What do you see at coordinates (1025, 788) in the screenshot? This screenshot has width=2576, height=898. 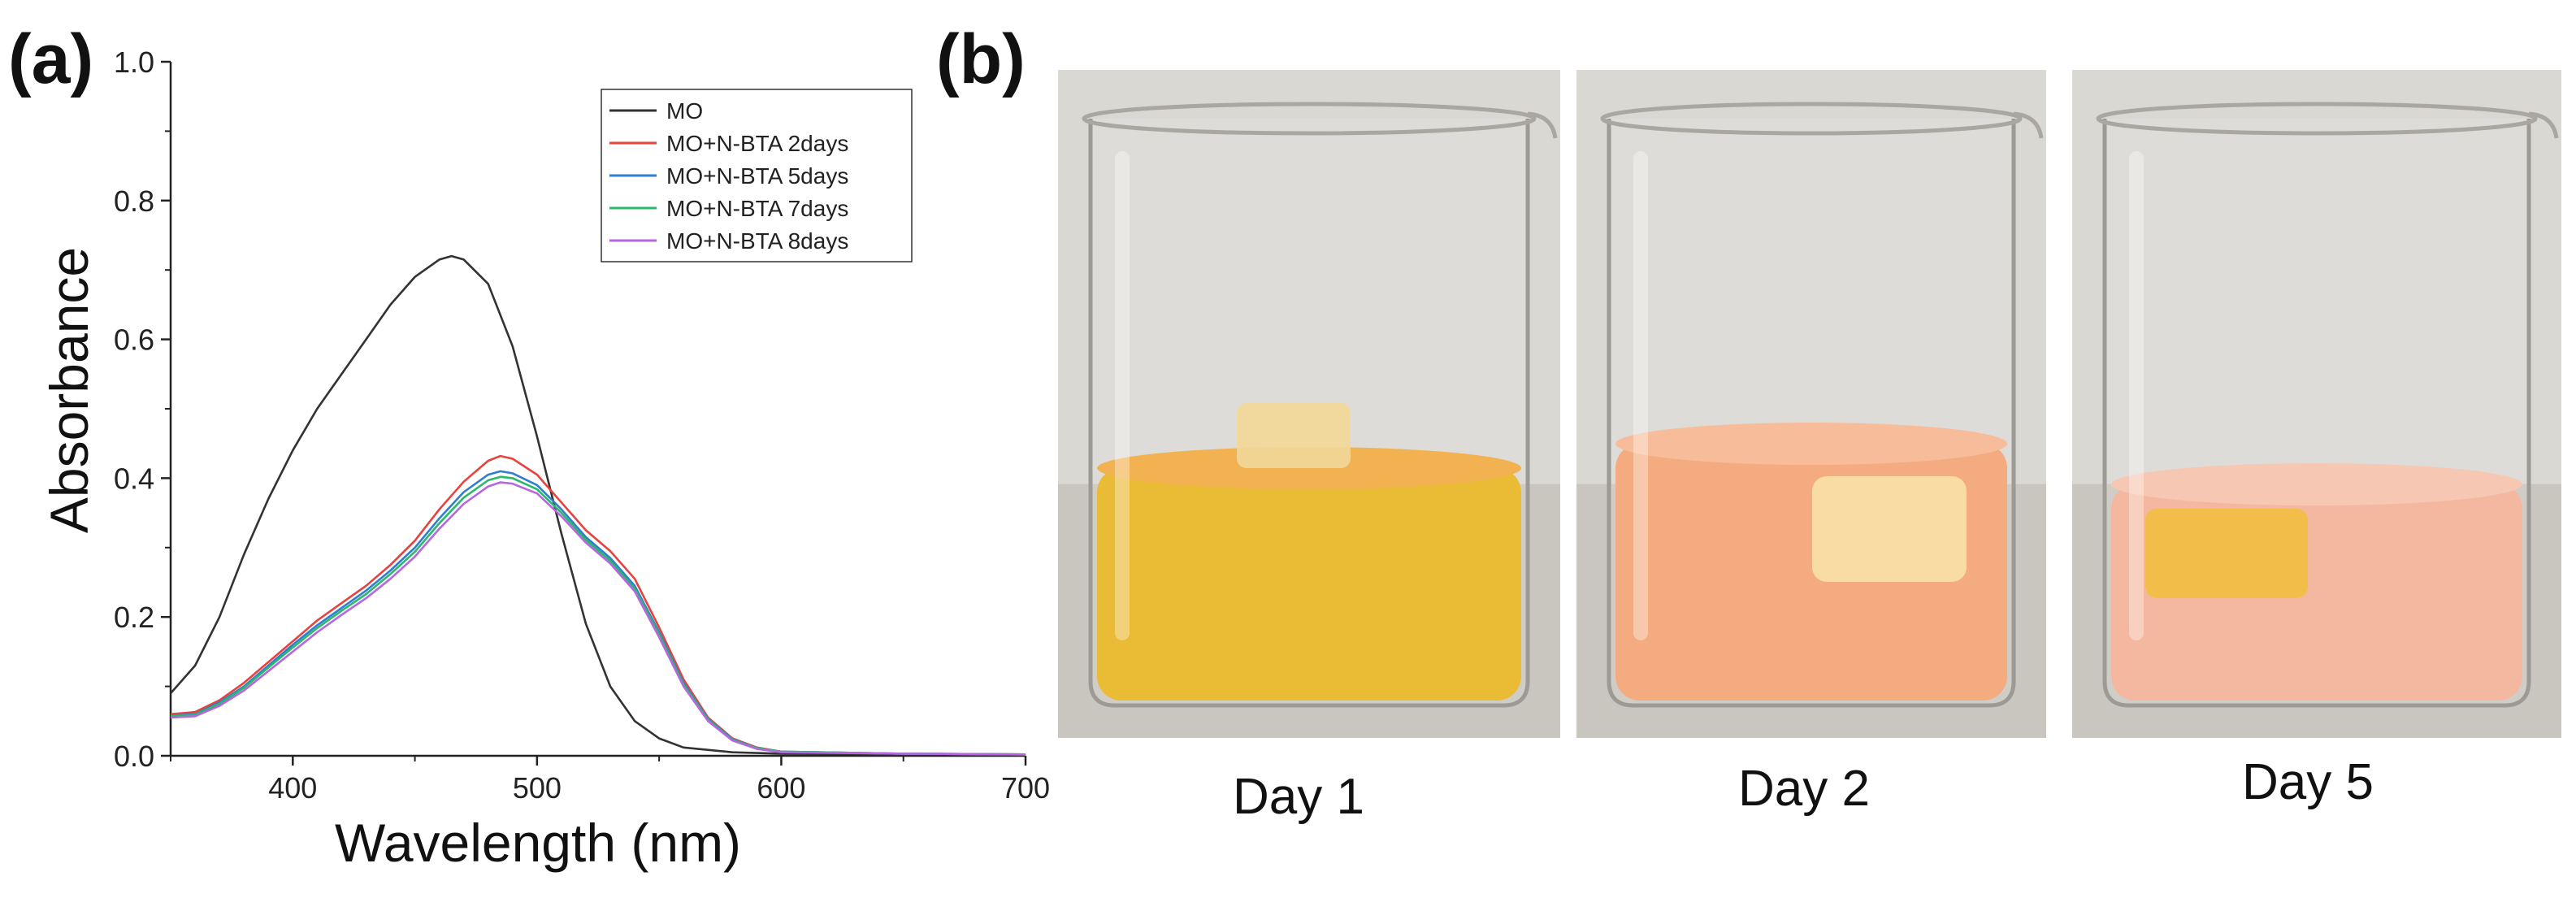 I see `x-tick-label: 700` at bounding box center [1025, 788].